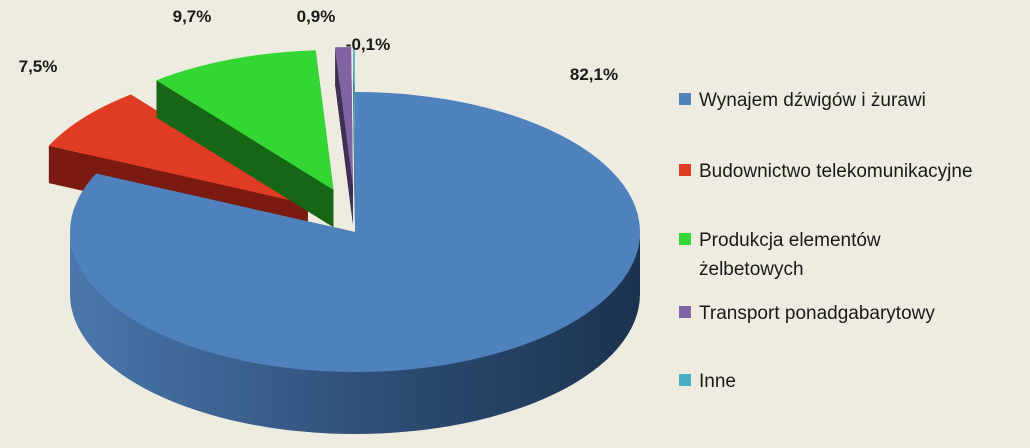 The height and width of the screenshot is (448, 1030). I want to click on data-label-0: 82,1%, so click(594, 74).